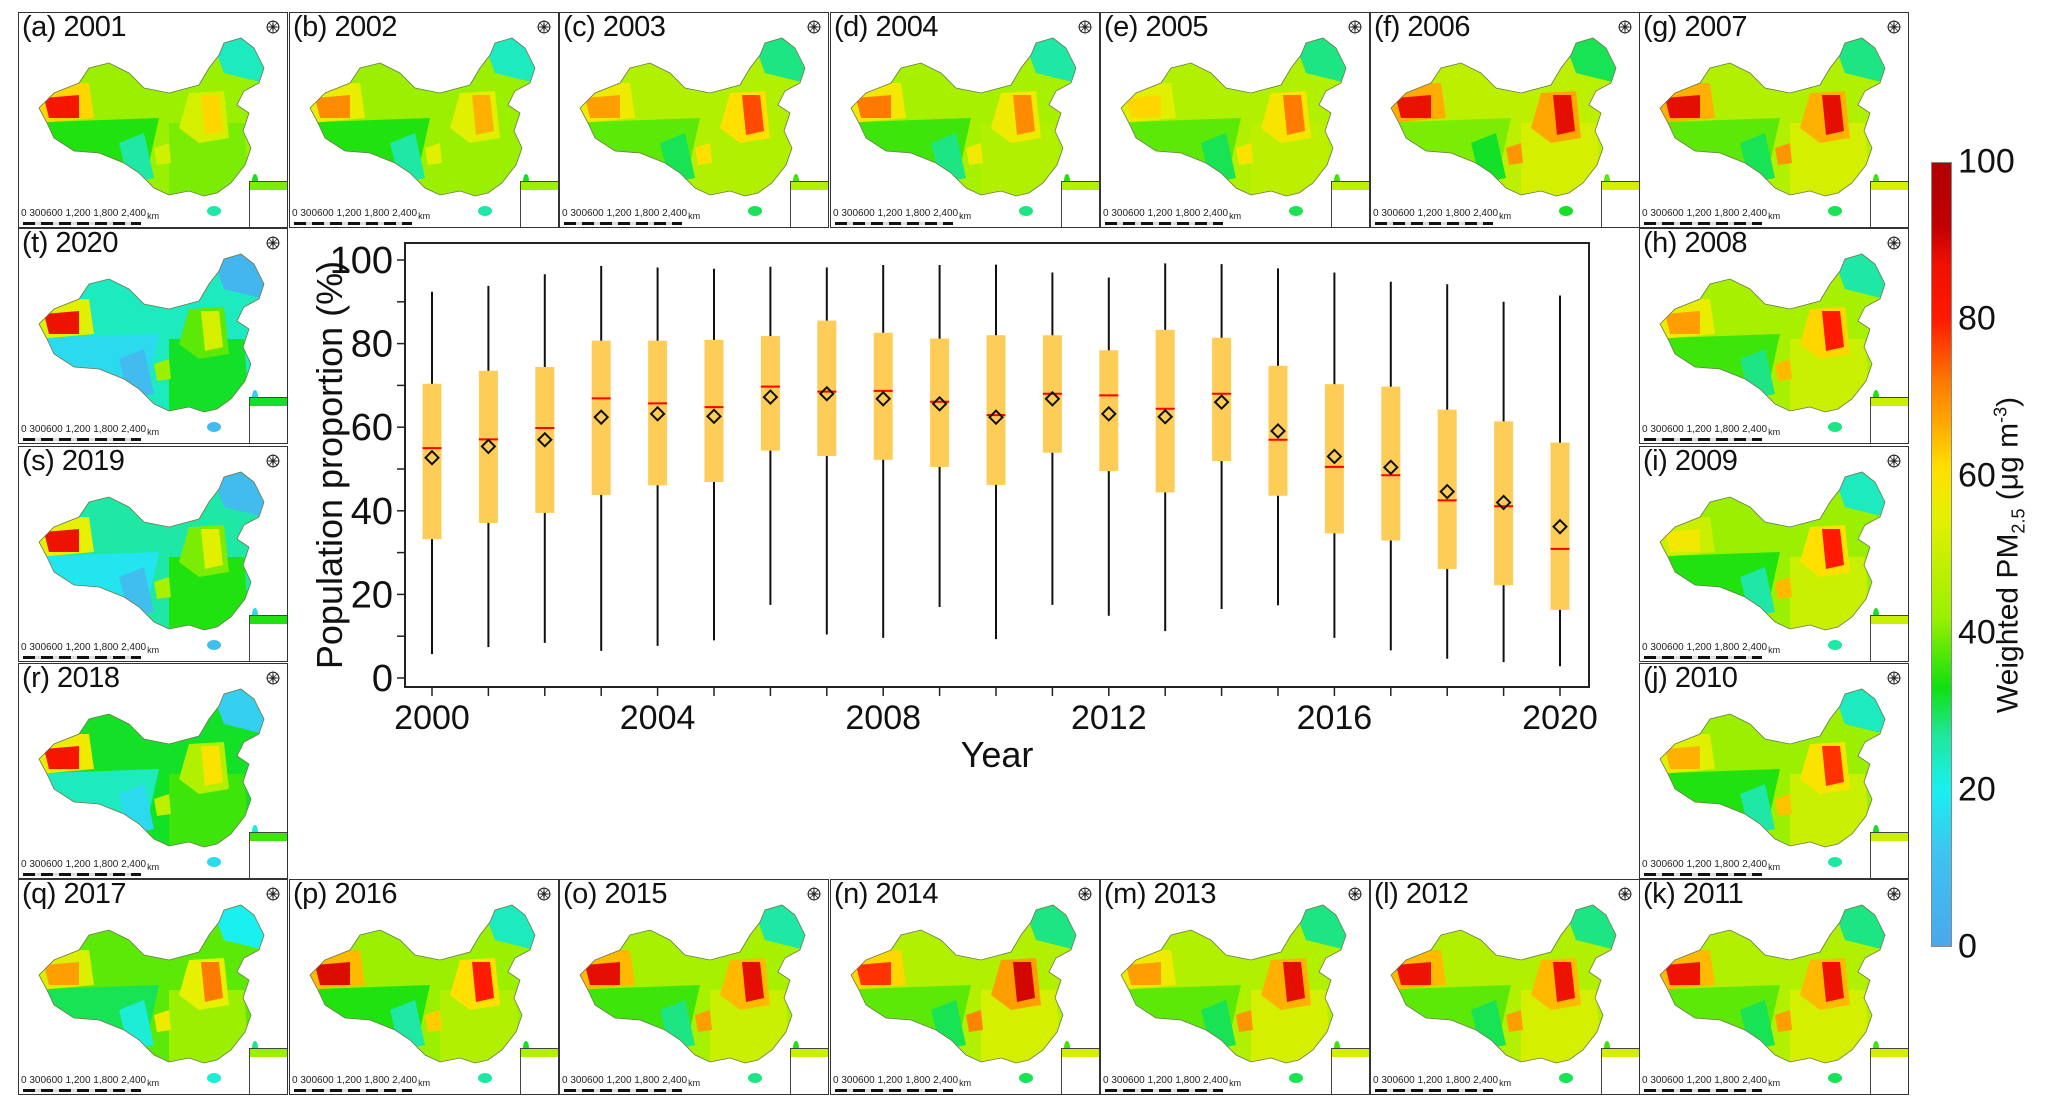 The height and width of the screenshot is (1109, 2067). What do you see at coordinates (2008, 623) in the screenshot?
I see `colorbar-title-main: Weighted PM` at bounding box center [2008, 623].